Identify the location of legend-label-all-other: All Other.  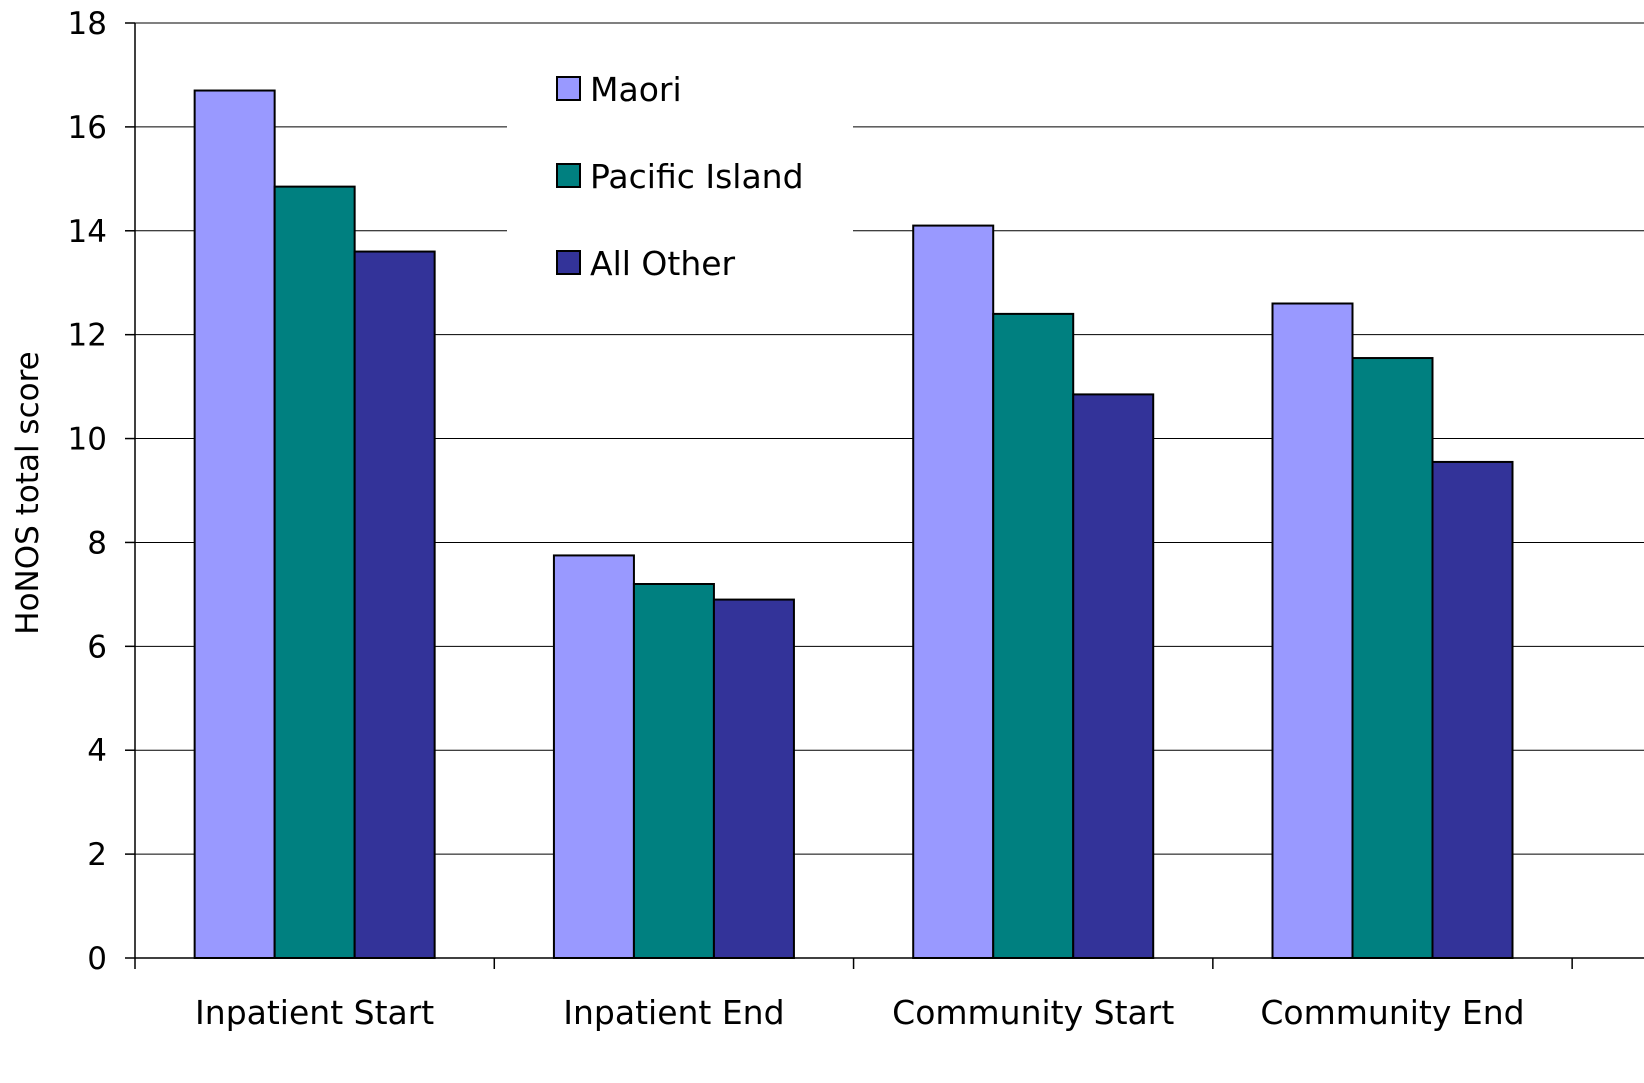
(663, 263).